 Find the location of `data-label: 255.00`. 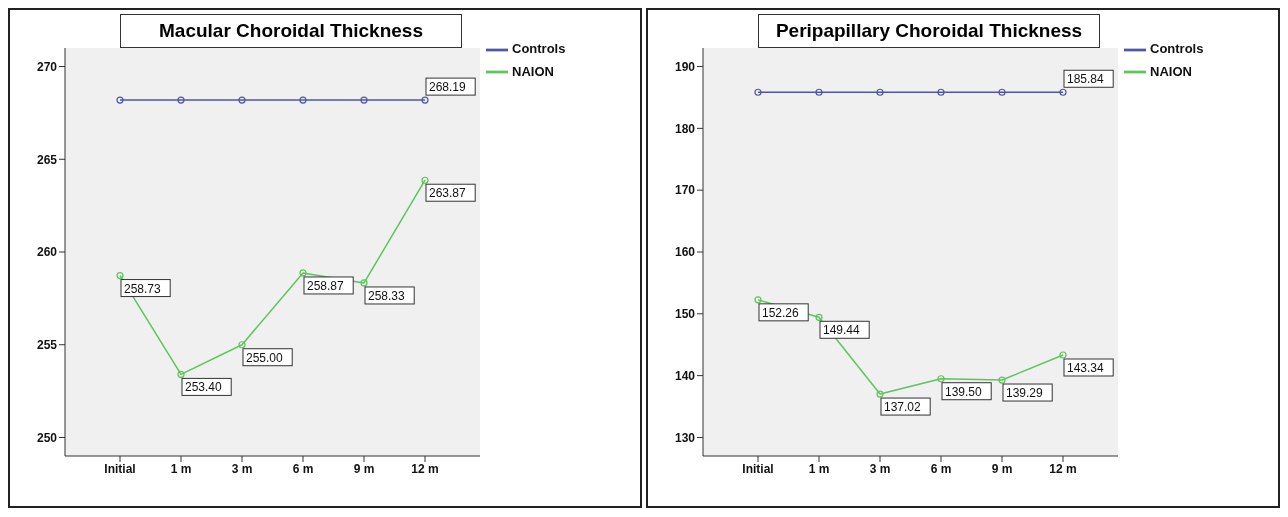

data-label: 255.00 is located at coordinates (265, 357).